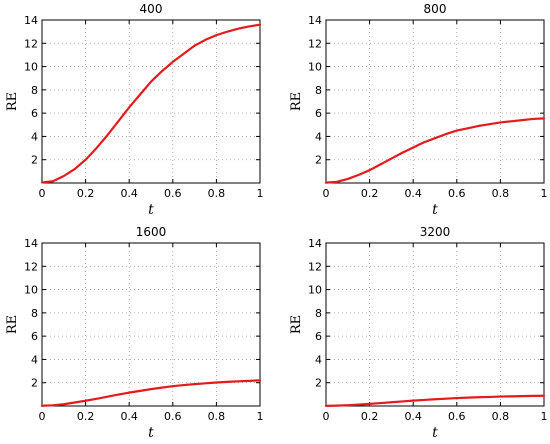  What do you see at coordinates (151, 9) in the screenshot?
I see `chart-title: 400` at bounding box center [151, 9].